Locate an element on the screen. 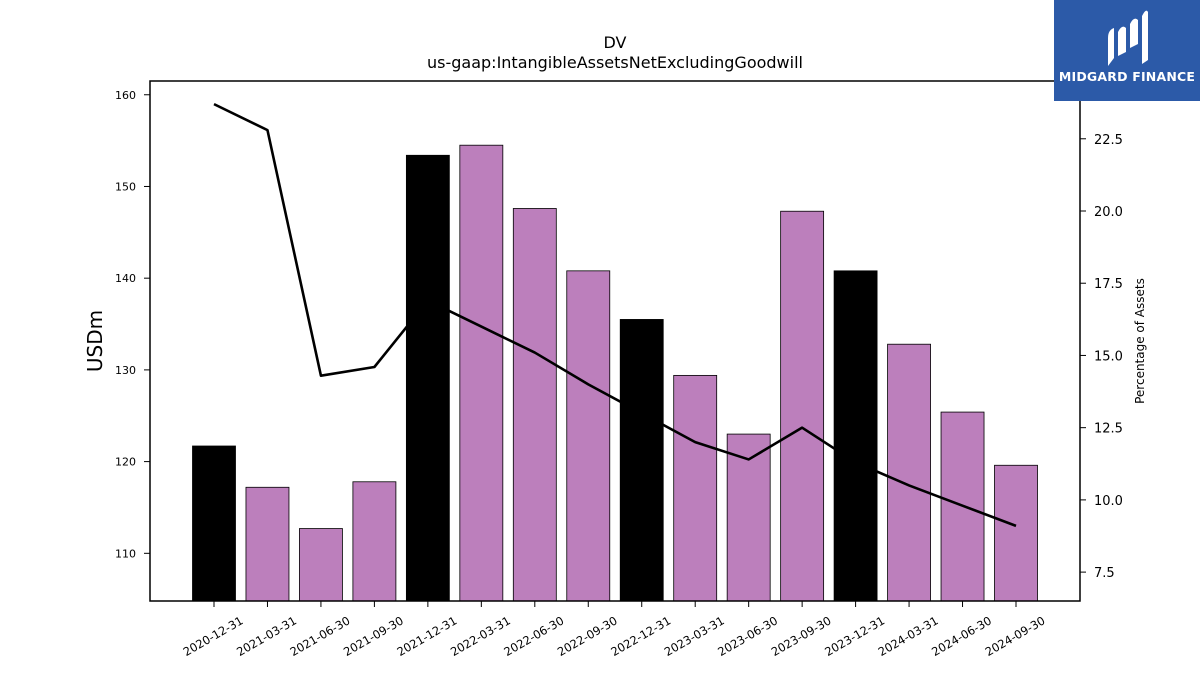  x-tick-label: 2021-03-31 is located at coordinates (266, 636).